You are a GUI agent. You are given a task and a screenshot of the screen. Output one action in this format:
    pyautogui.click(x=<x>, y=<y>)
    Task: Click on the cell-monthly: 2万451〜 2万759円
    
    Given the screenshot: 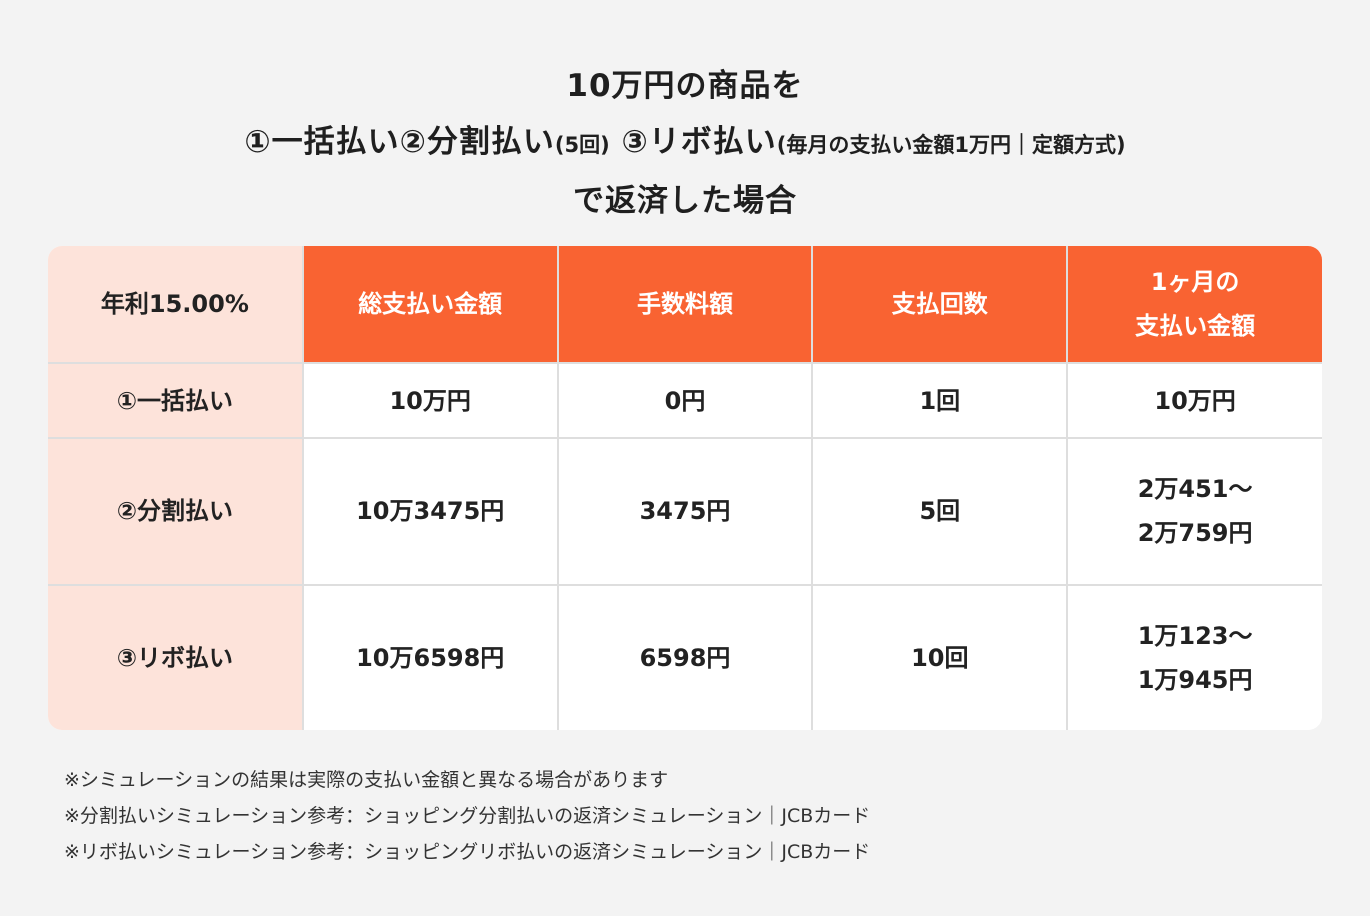 What is the action you would take?
    pyautogui.click(x=1194, y=511)
    